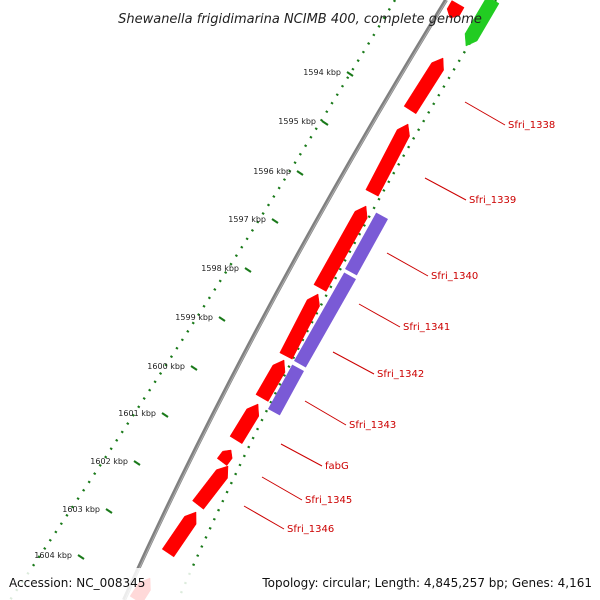 The image size is (600, 600). What do you see at coordinates (328, 500) in the screenshot?
I see `gene-label: Sfri_1345` at bounding box center [328, 500].